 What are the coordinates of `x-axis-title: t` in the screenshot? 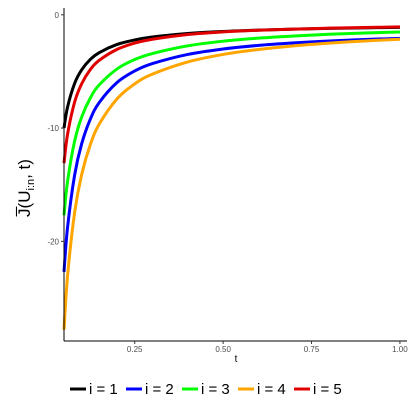 It's located at (236, 359).